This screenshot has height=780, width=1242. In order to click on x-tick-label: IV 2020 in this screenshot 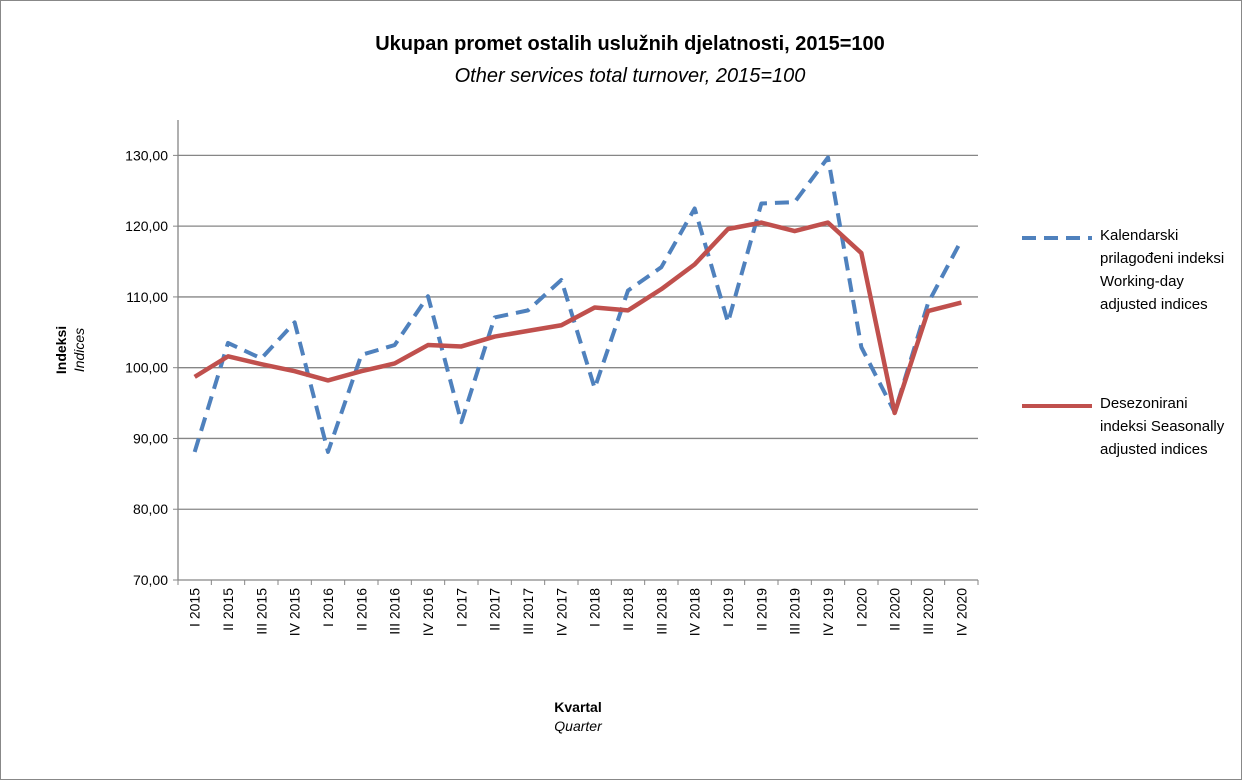, I will do `click(961, 612)`.